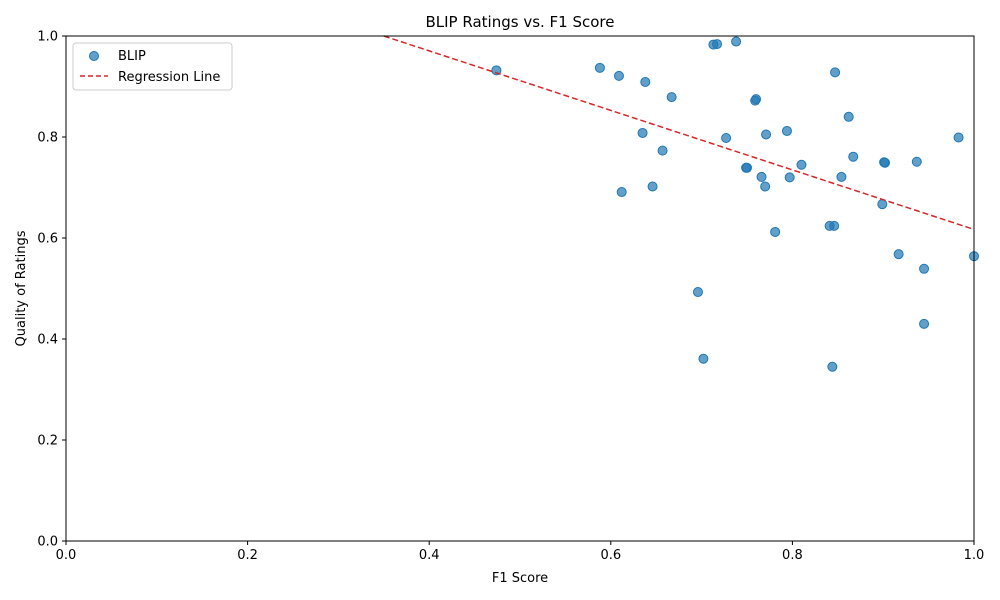 The height and width of the screenshot is (600, 1000). Describe the element at coordinates (429, 555) in the screenshot. I see `x-tick-label: 0.4` at that location.